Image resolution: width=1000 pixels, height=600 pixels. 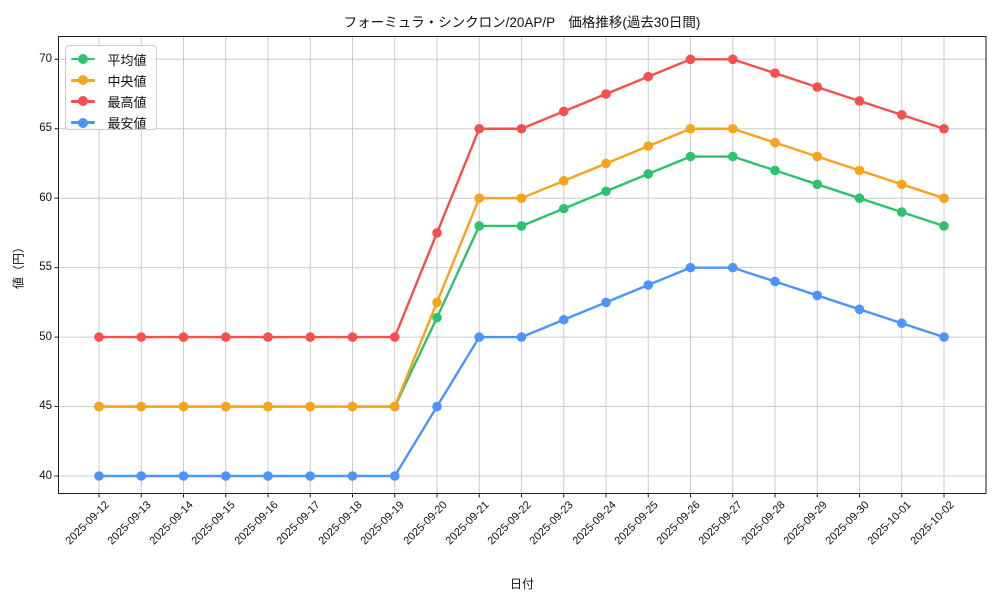 What do you see at coordinates (127, 102) in the screenshot?
I see `legend-label: 最高値` at bounding box center [127, 102].